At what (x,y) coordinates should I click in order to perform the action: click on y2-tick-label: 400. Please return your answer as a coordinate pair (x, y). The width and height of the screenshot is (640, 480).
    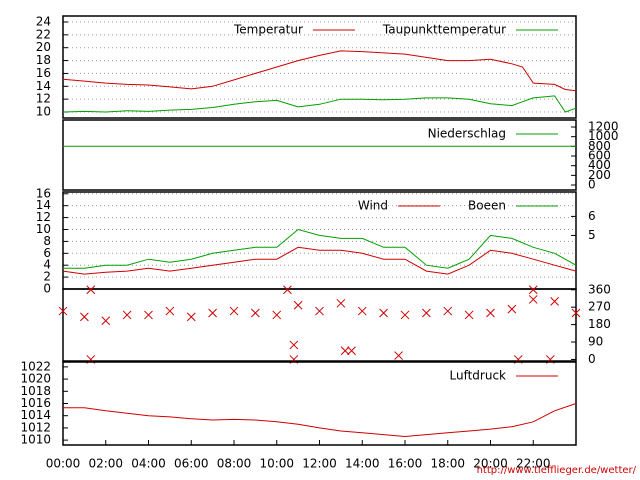
    Looking at the image, I should click on (599, 165).